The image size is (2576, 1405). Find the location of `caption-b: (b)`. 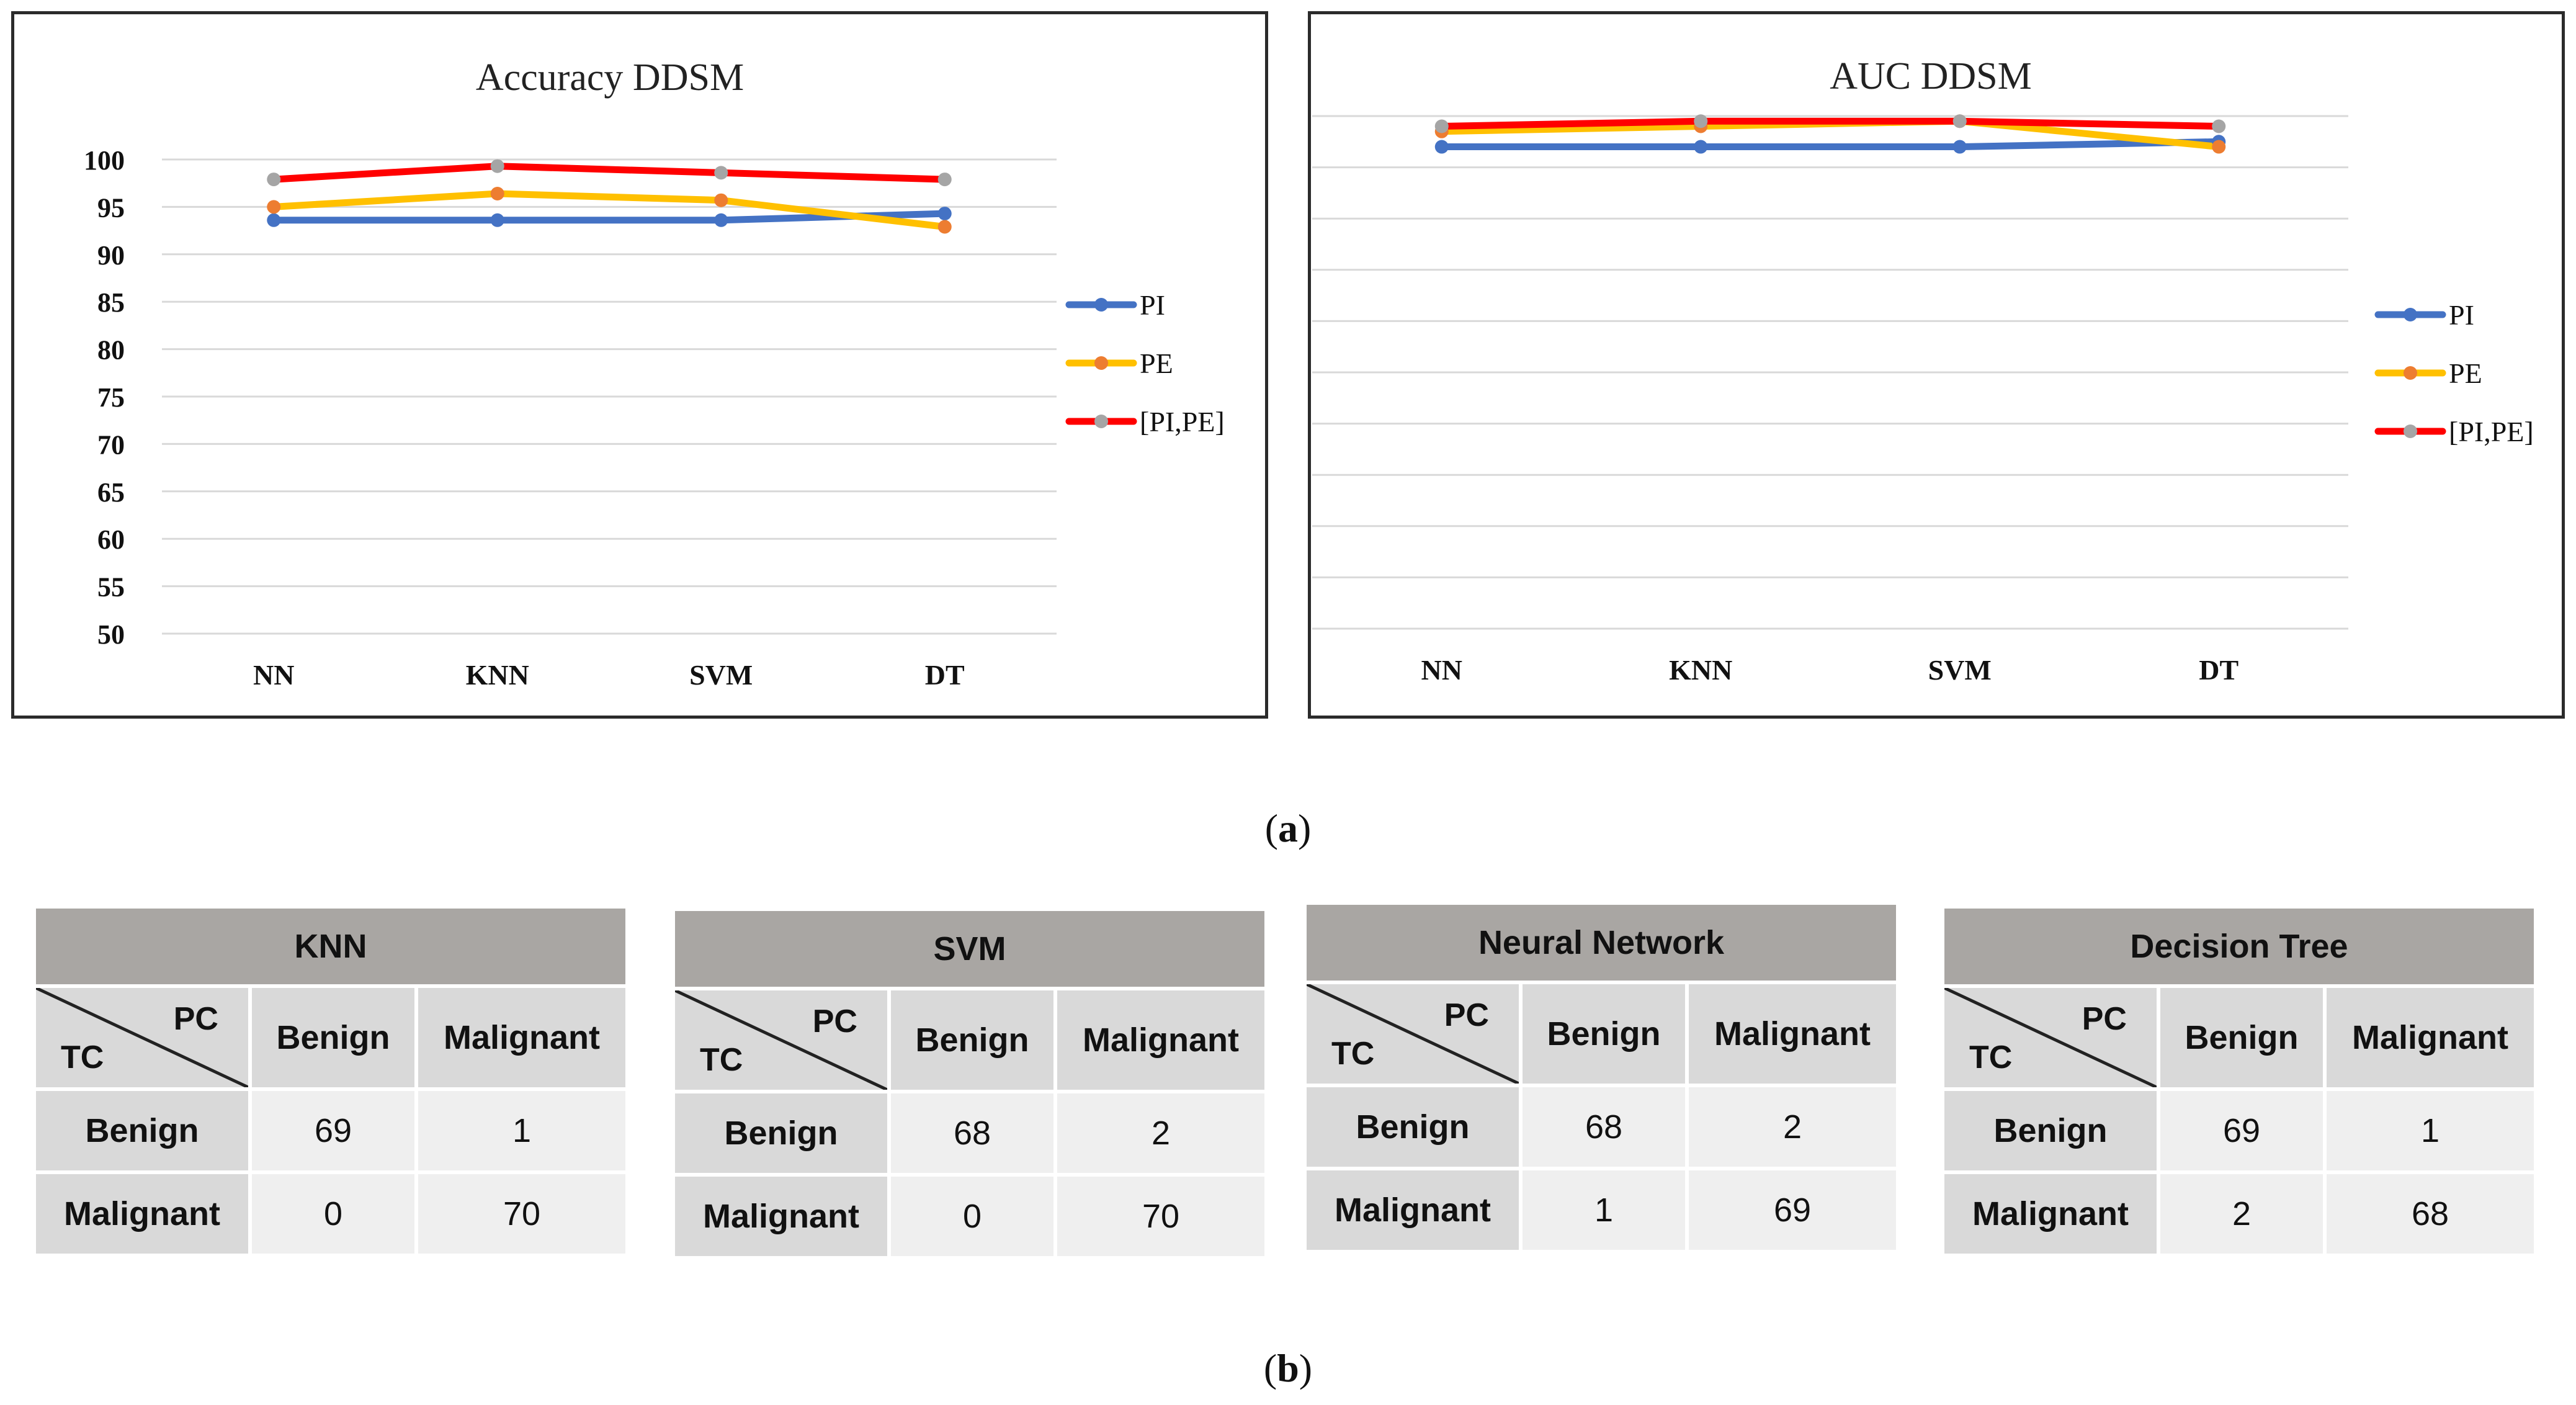

caption-b: (b) is located at coordinates (1288, 1368).